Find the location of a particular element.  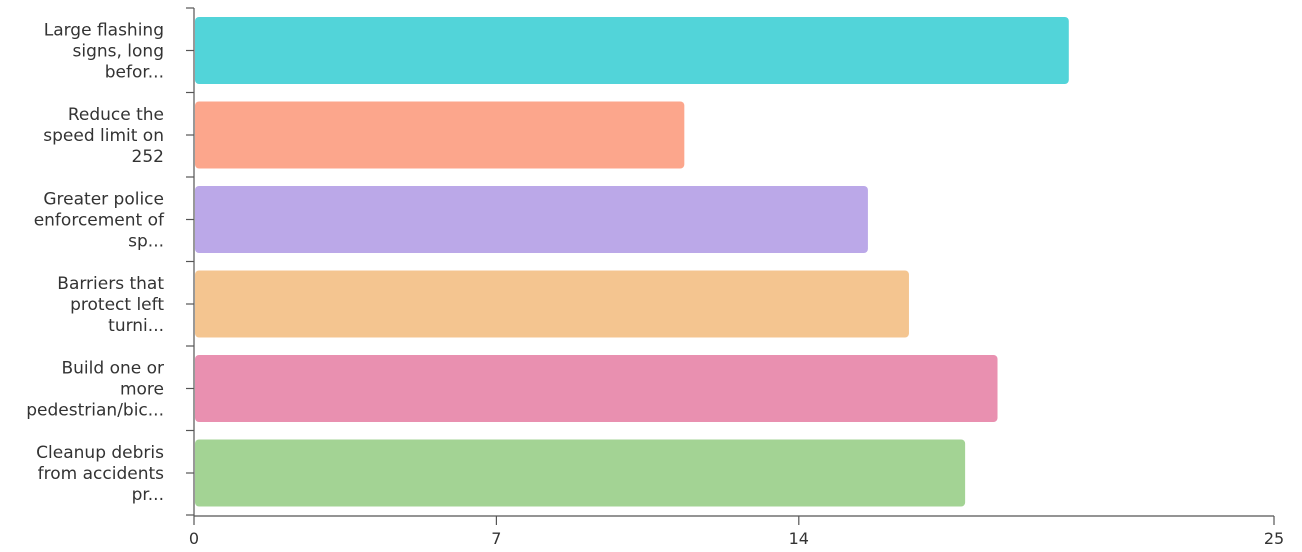

x-tick-label-25: 25 is located at coordinates (1274, 538).